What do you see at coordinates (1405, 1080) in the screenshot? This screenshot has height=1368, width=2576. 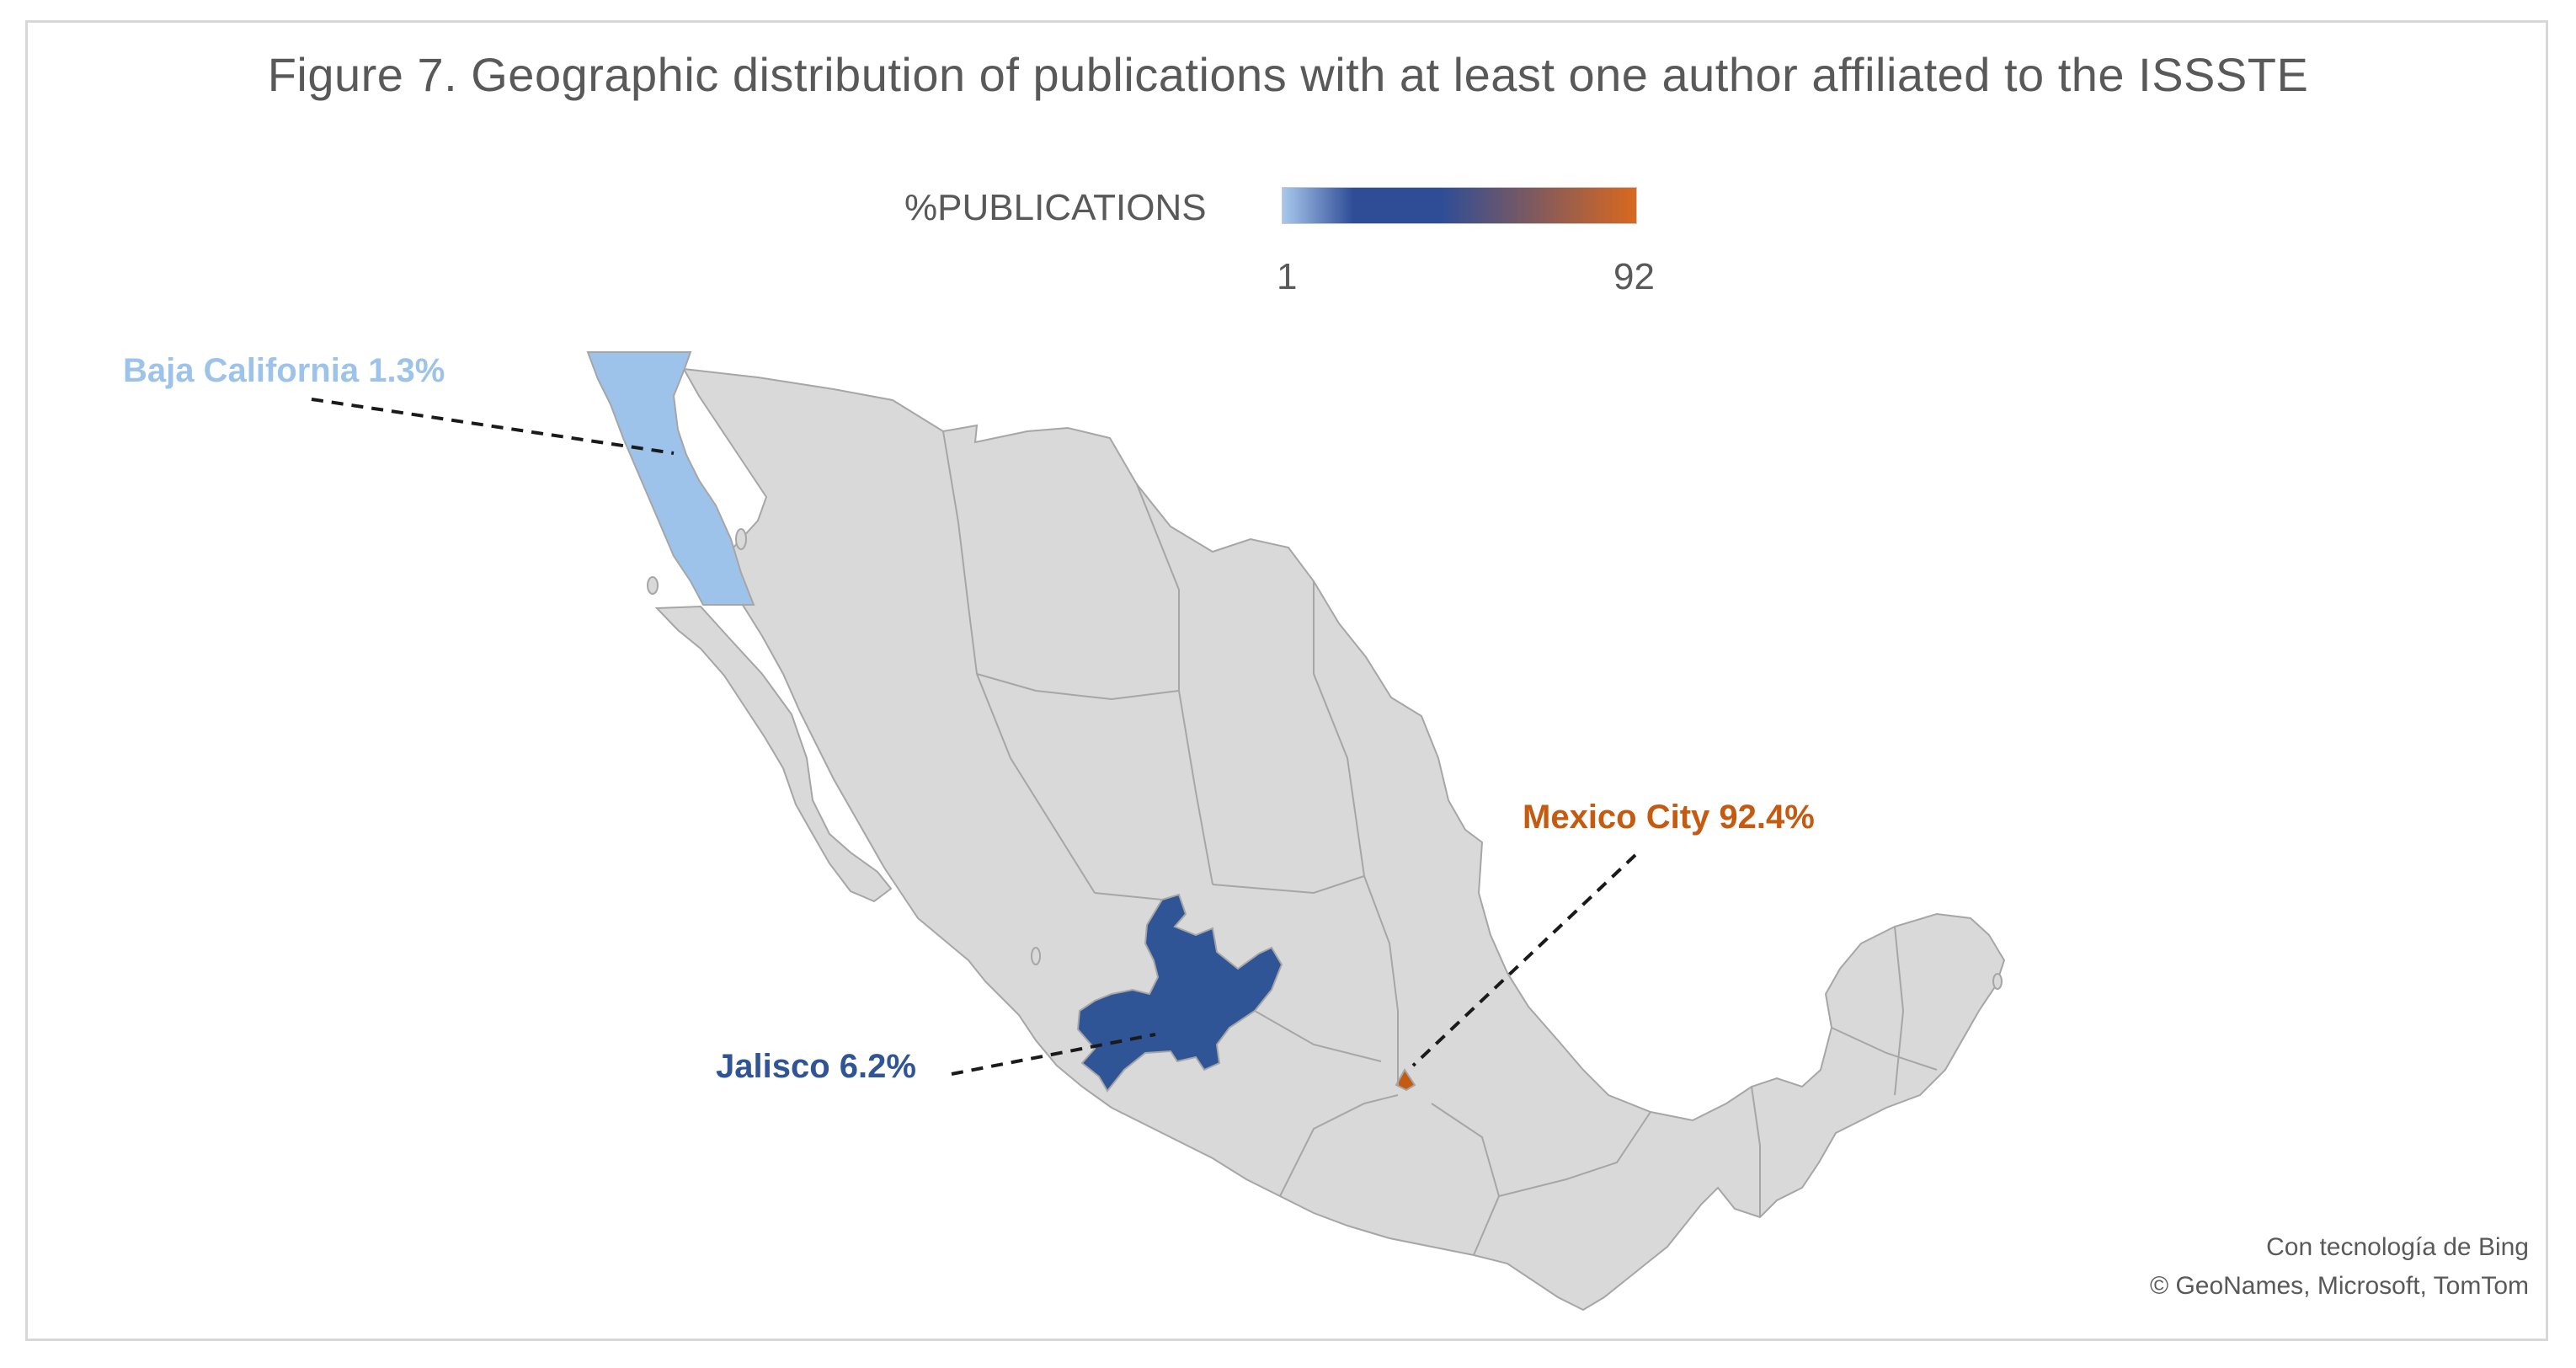 I see `region-mexico-city` at bounding box center [1405, 1080].